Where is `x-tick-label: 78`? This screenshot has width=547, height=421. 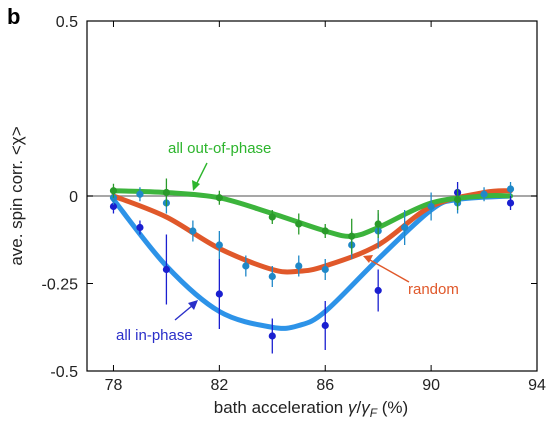 x-tick-label: 78 is located at coordinates (114, 385).